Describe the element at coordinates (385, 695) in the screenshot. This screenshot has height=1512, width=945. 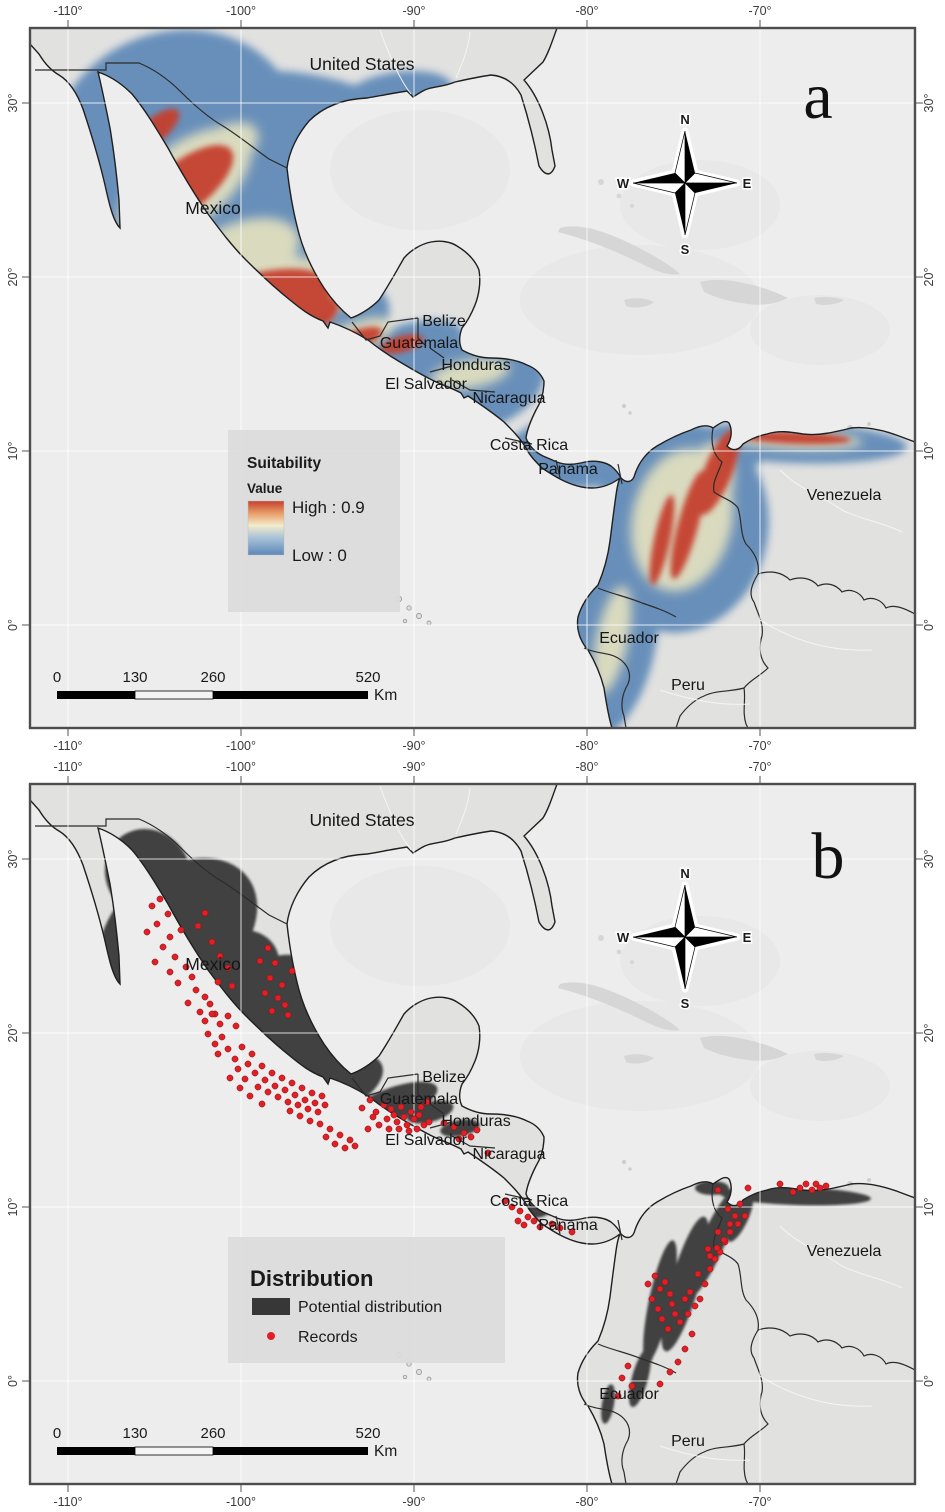
I see `scale-unit-label: Km` at that location.